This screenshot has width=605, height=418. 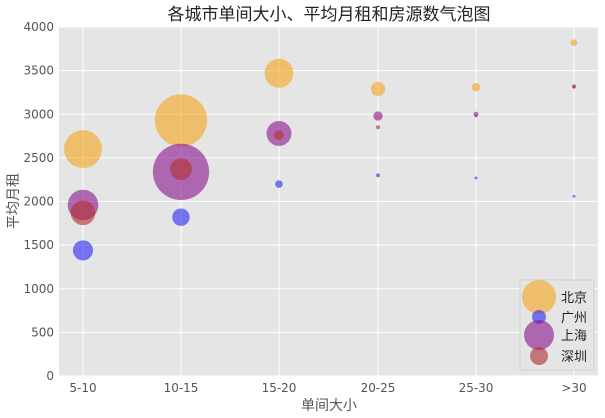 What do you see at coordinates (38, 71) in the screenshot?
I see `y-tick-label: 3500` at bounding box center [38, 71].